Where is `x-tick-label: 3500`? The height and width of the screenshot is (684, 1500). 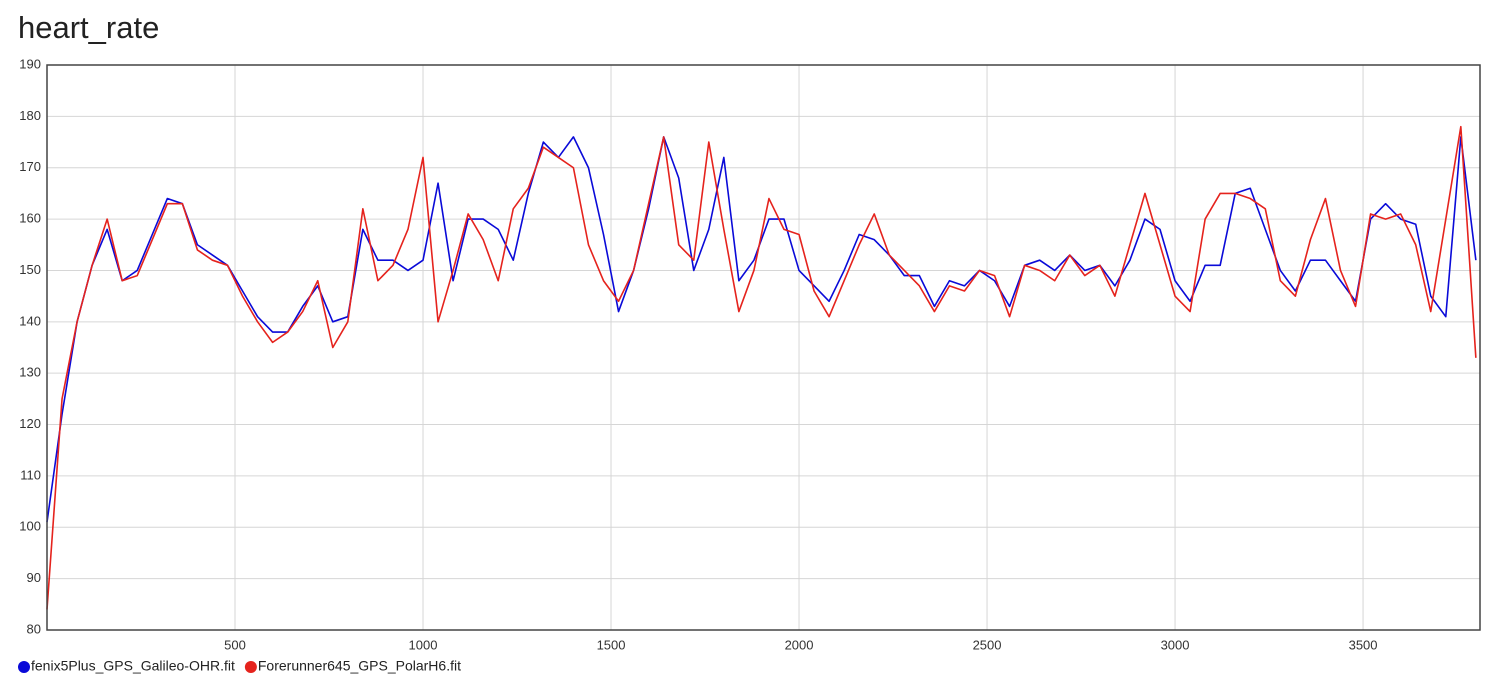
x-tick-label: 3500 is located at coordinates (1363, 644).